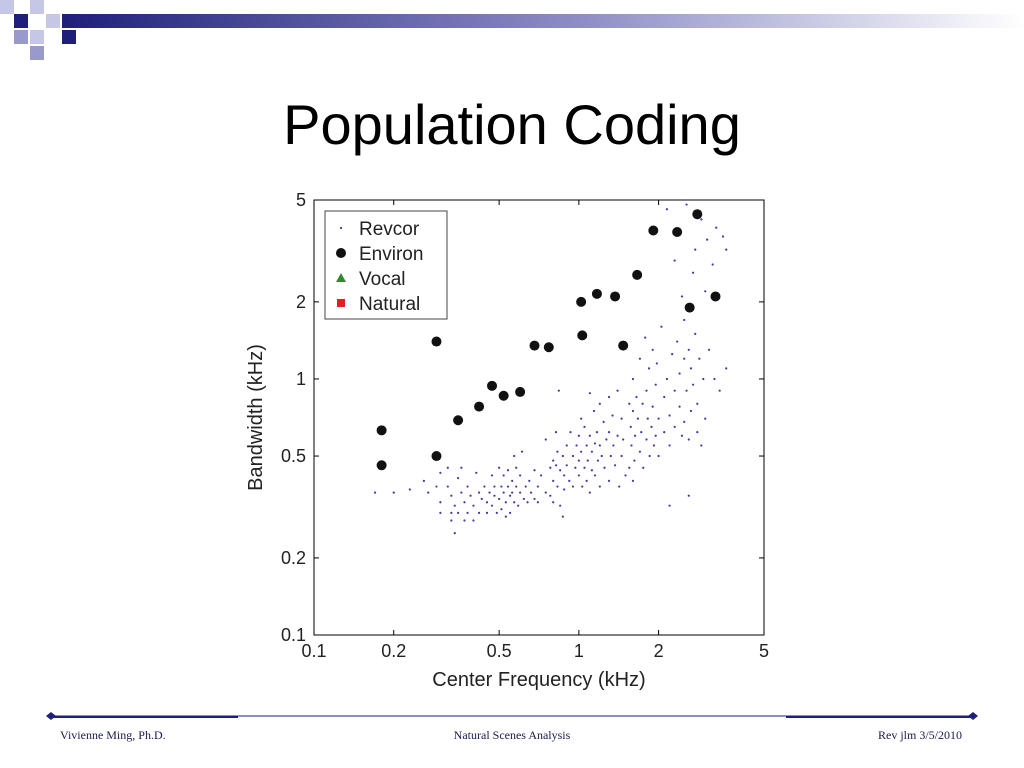 The height and width of the screenshot is (768, 1024). I want to click on footer-course: Natural Scenes Analysis, so click(512, 735).